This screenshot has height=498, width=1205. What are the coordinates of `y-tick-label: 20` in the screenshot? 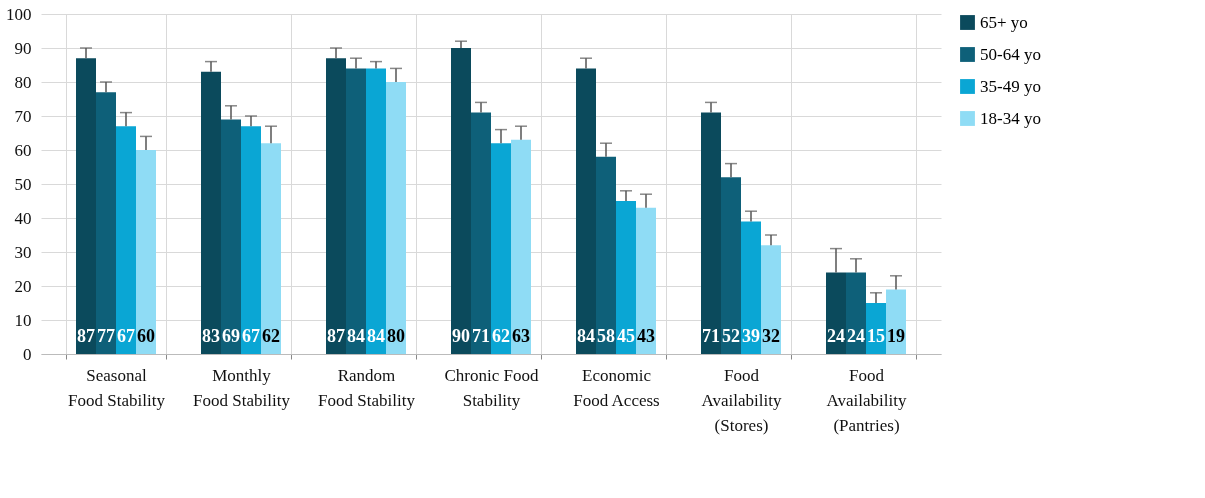 It's located at (23, 286).